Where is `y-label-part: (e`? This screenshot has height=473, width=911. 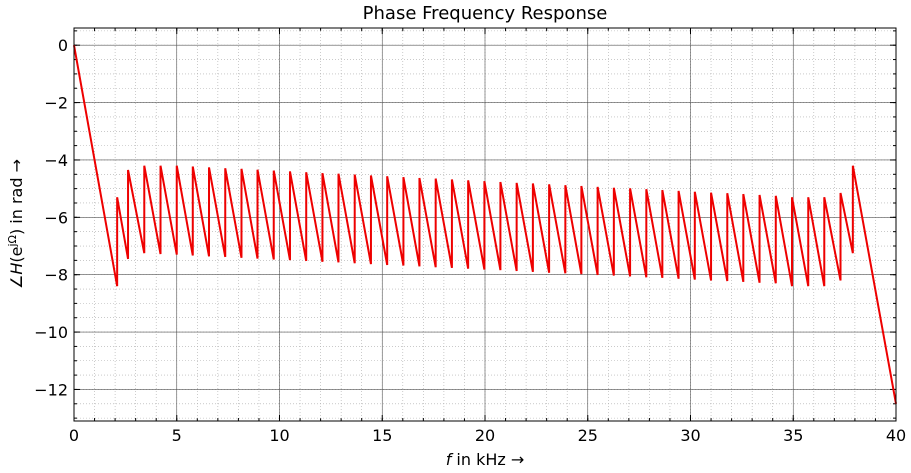 y-label-part: (e is located at coordinates (16, 255).